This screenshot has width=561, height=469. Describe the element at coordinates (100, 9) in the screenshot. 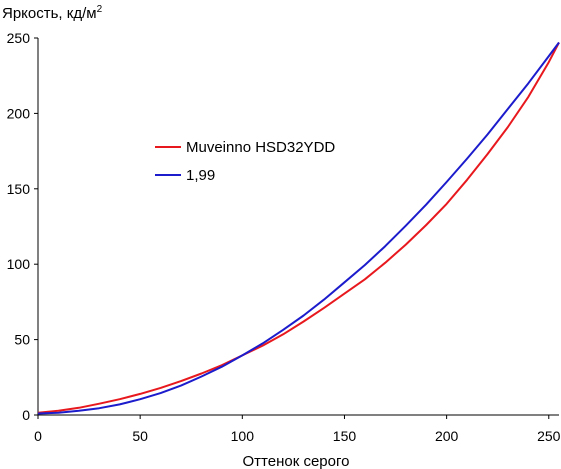

I see `y-axis-title-superscript: 2` at that location.